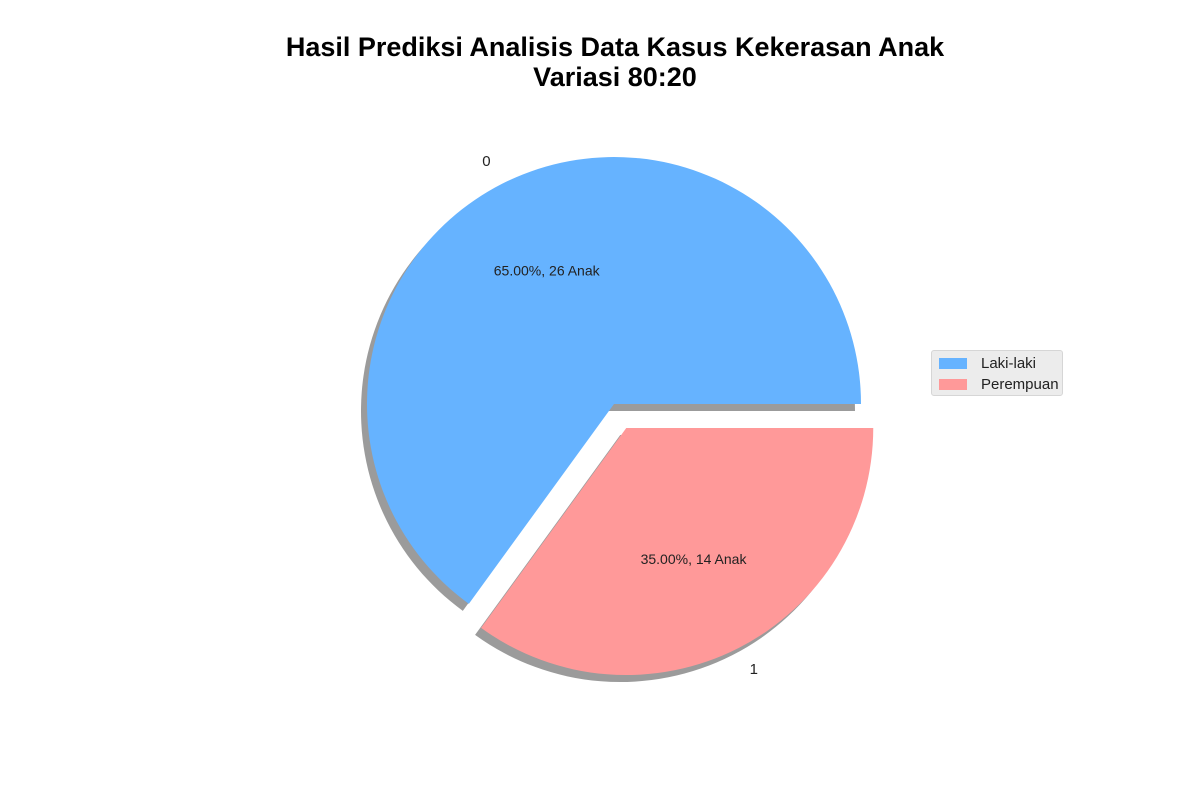 Image resolution: width=1200 pixels, height=800 pixels. I want to click on pie-slice-perempuan, so click(677, 552).